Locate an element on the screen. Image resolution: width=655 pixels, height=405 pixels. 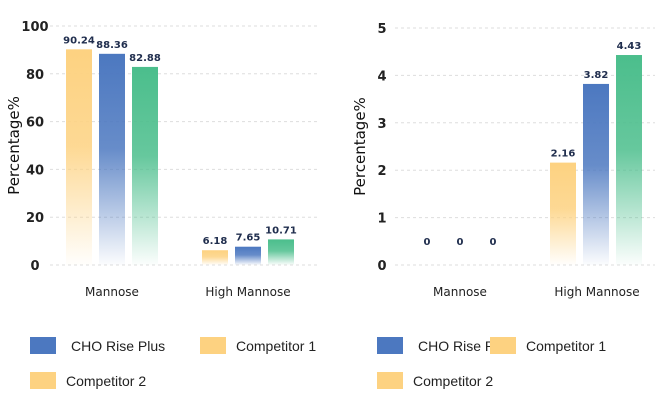
y-tick-label: 1 is located at coordinates (381, 219).